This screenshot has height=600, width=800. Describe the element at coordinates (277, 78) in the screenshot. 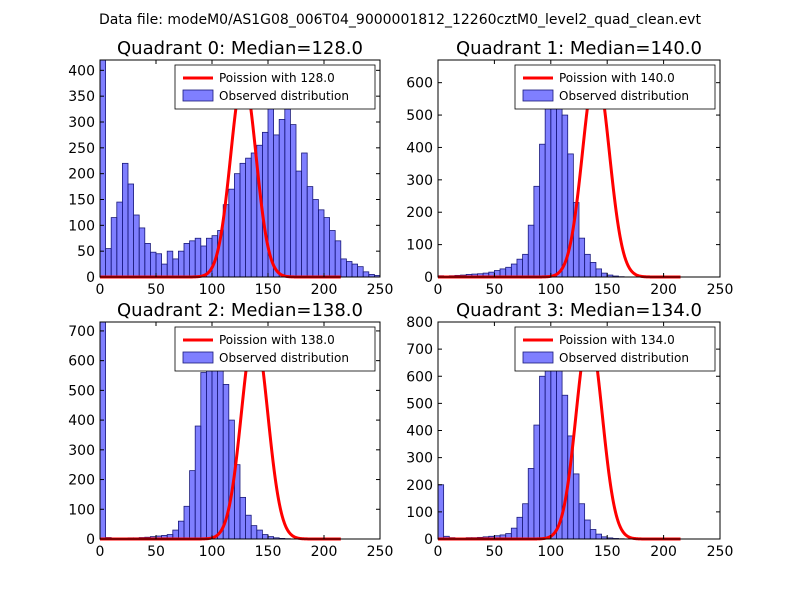

I see `legend-label-poisson: Poission with 128.0` at that location.